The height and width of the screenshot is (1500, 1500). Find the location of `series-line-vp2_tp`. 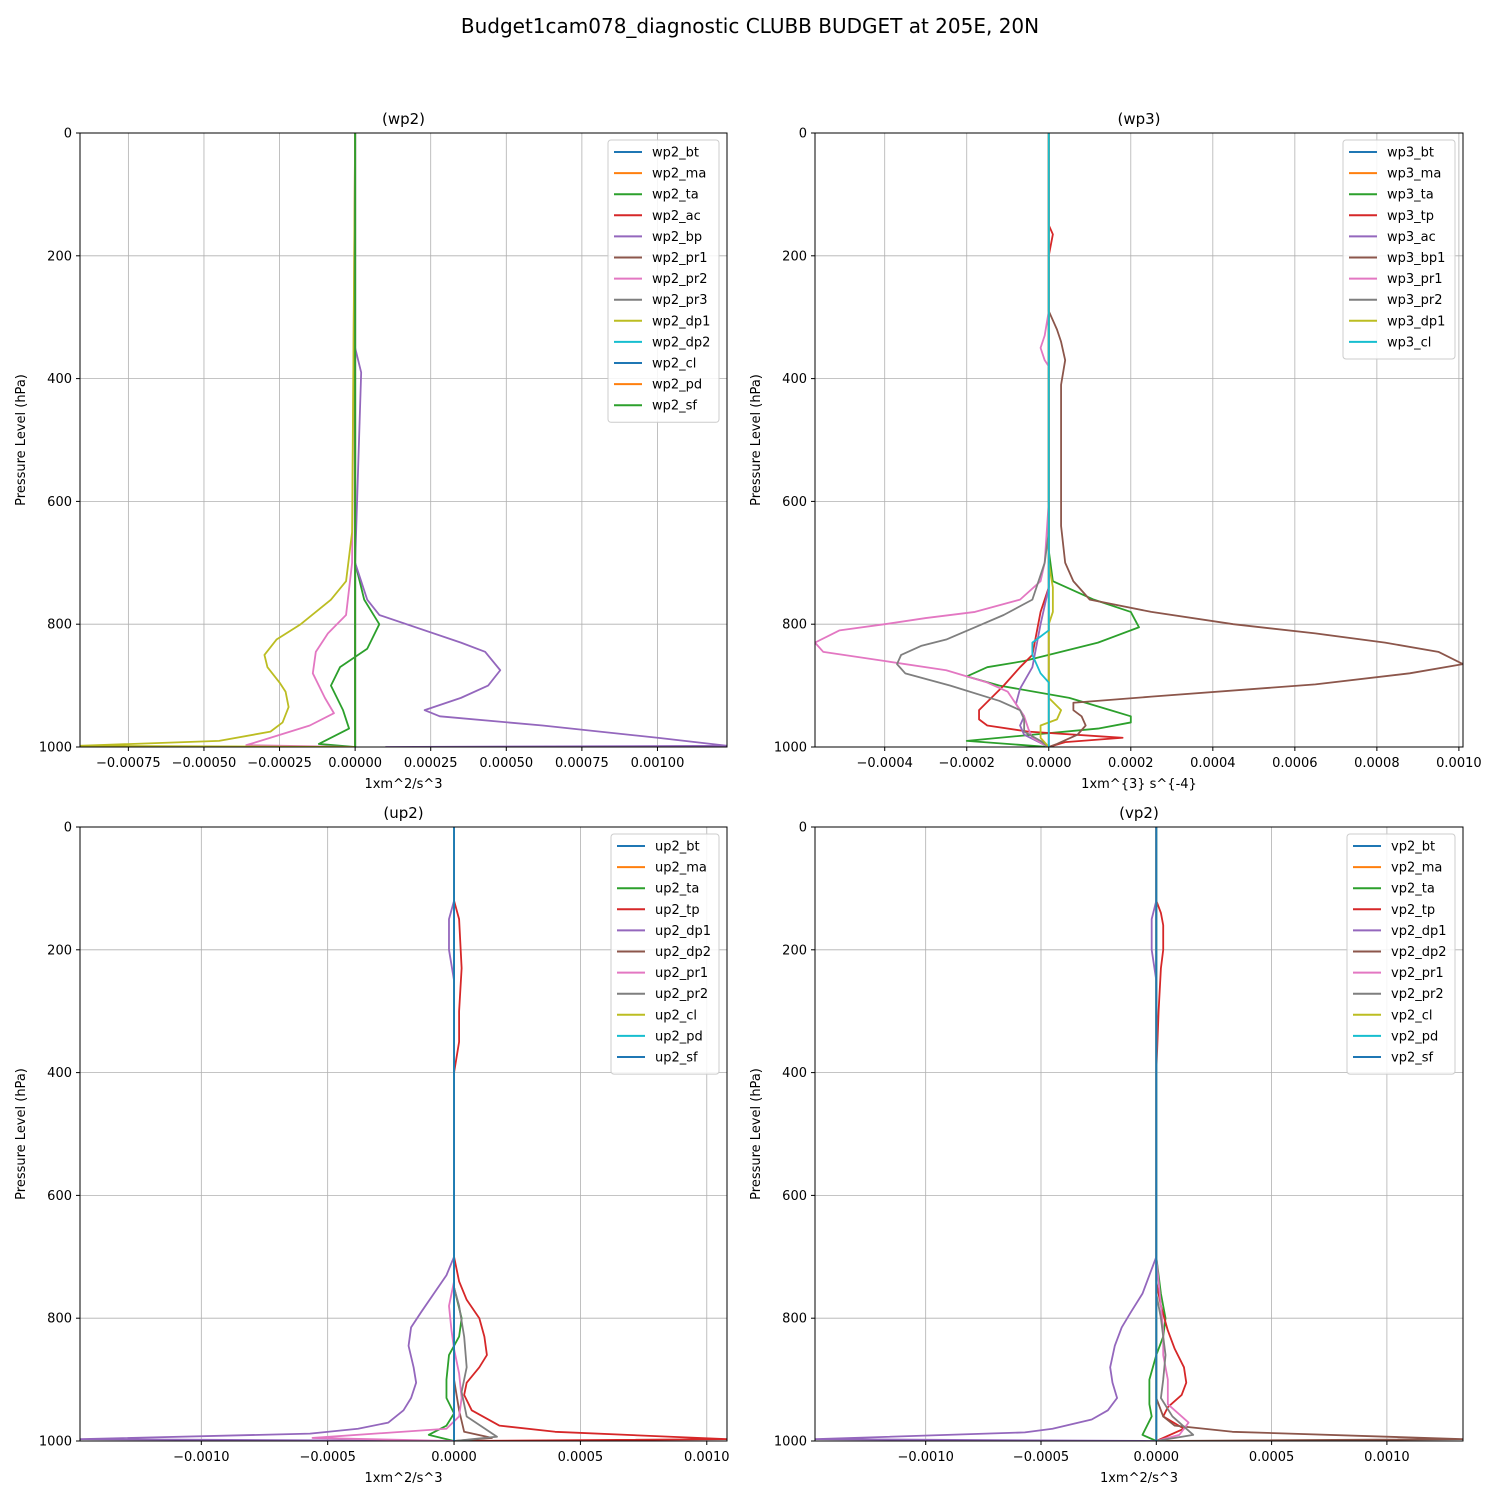

series-line-vp2_tp is located at coordinates (1171, 1134).